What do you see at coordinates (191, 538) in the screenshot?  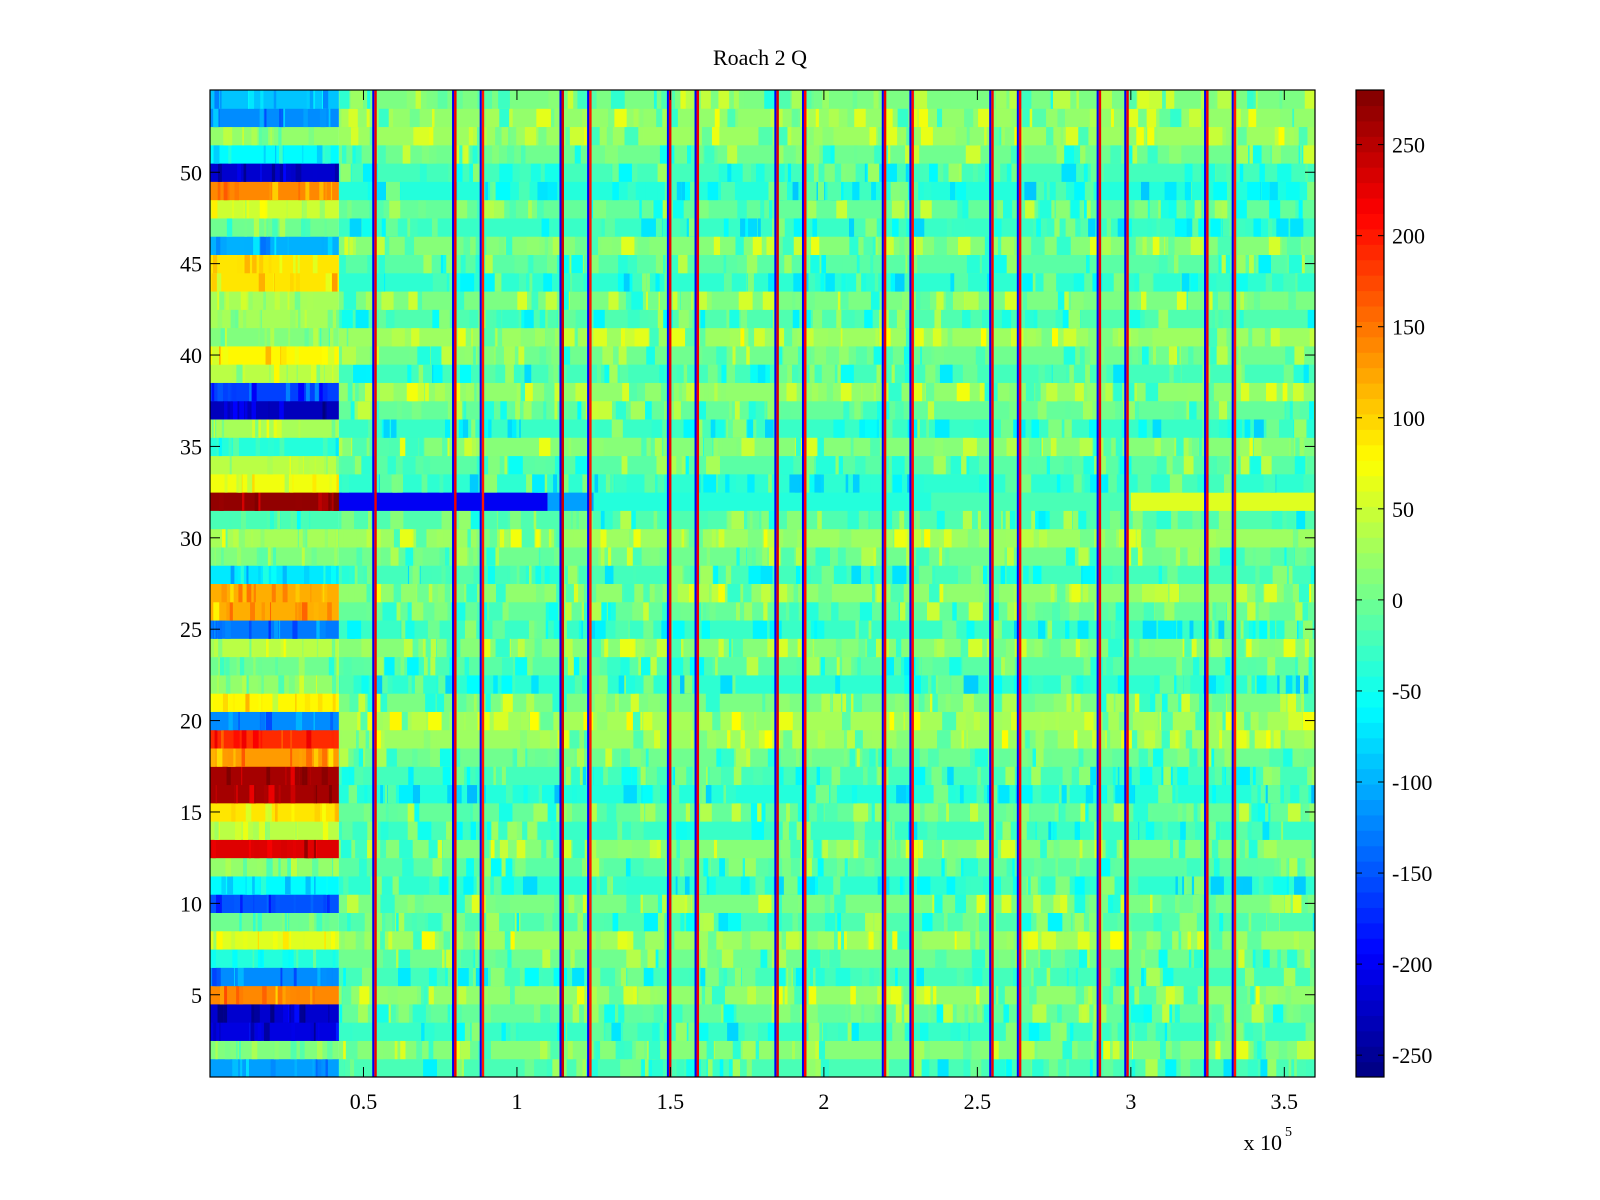 I see `y-tick-label: 30` at bounding box center [191, 538].